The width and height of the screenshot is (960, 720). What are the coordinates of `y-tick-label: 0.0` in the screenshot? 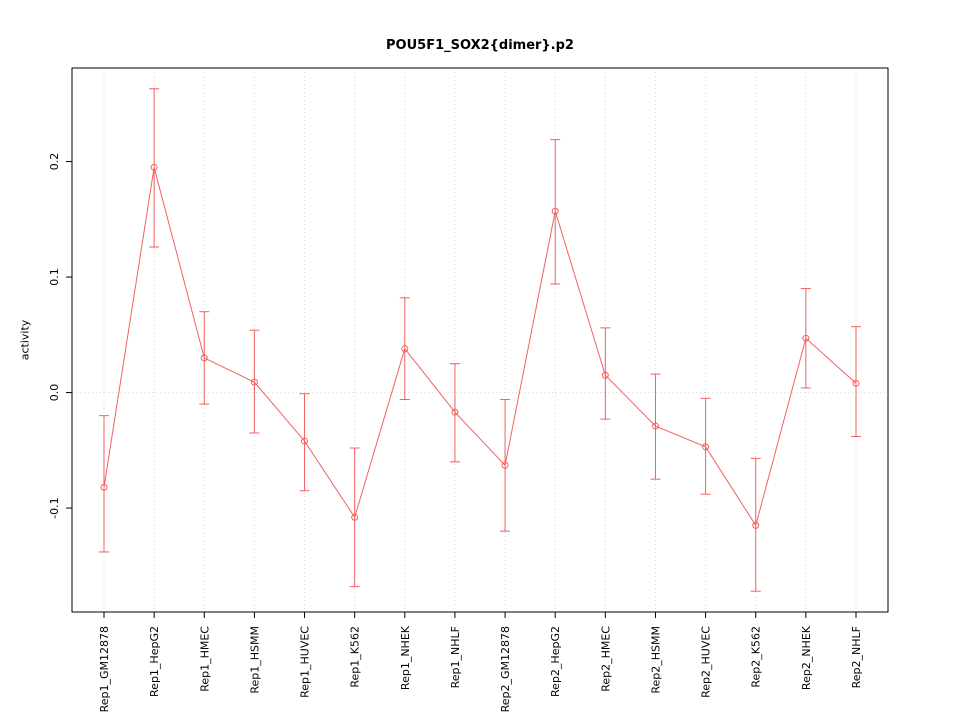 It's located at (54, 393).